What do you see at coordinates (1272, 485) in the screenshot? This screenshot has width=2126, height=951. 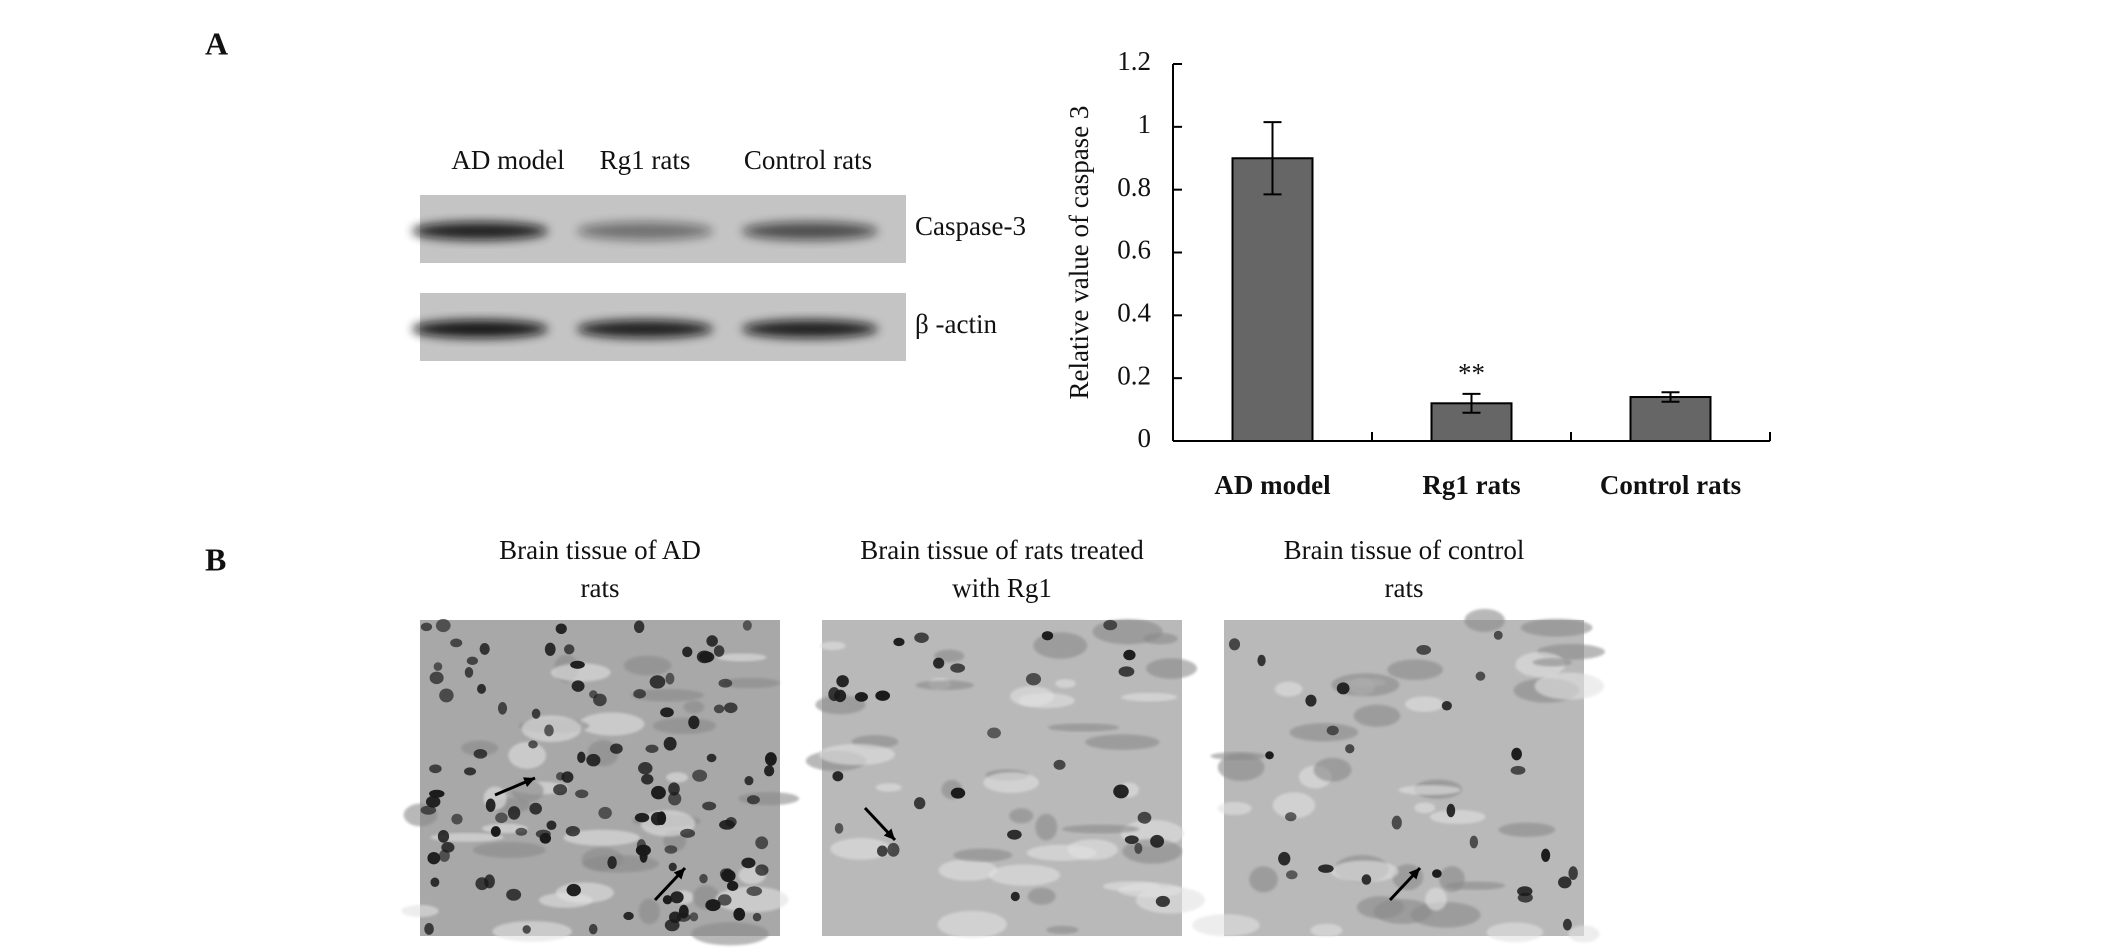 I see `x-tick-label: AD model` at bounding box center [1272, 485].